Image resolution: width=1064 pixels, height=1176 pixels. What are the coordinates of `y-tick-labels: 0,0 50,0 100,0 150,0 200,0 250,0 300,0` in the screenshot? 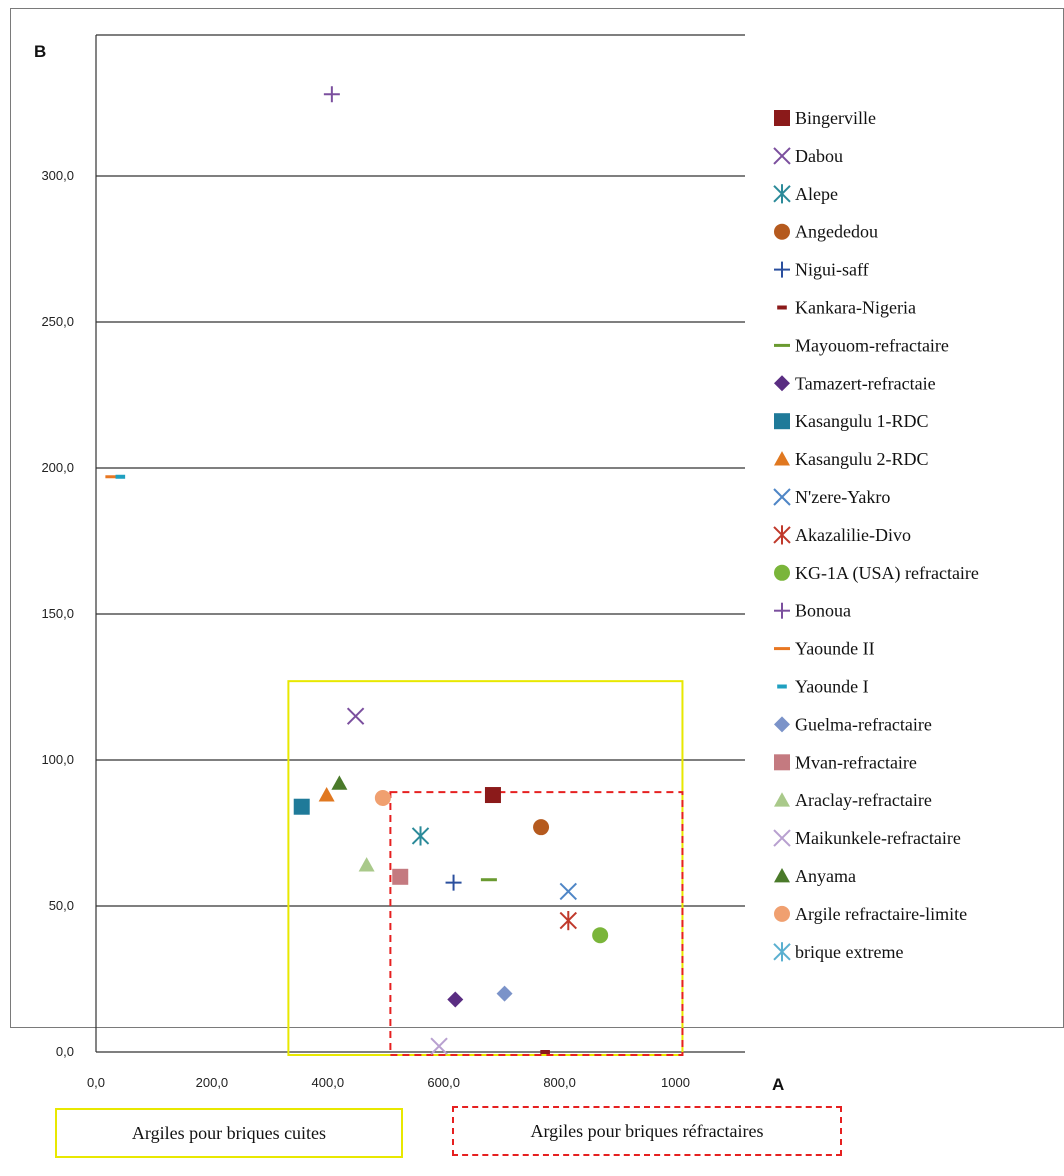 It's located at (57, 613).